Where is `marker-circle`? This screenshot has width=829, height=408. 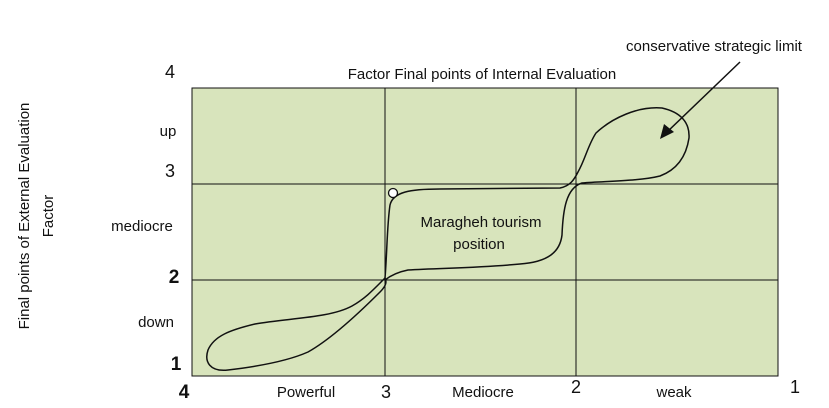
marker-circle is located at coordinates (393, 193).